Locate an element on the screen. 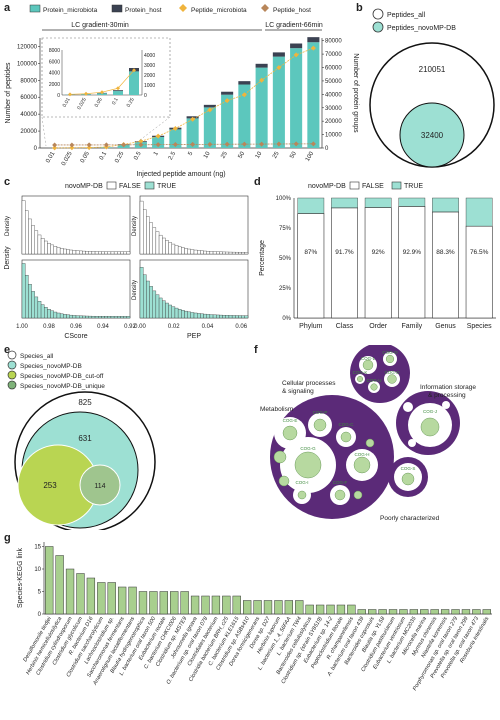 The image size is (500, 720). ytick-label-right: 50000 is located at coordinates (333, 82).